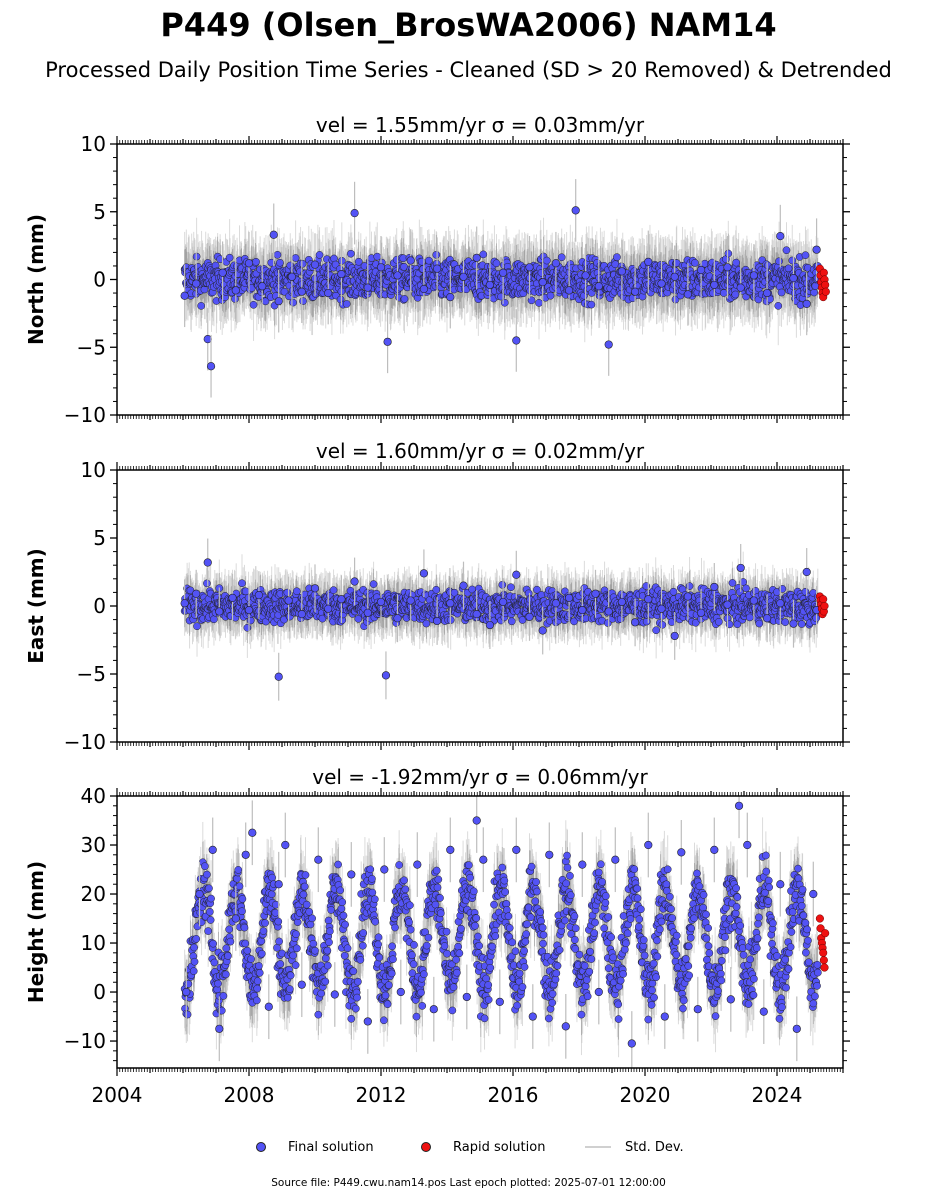 Image resolution: width=937 pixels, height=1200 pixels. I want to click on y-tick-label: −5, so click(91, 347).